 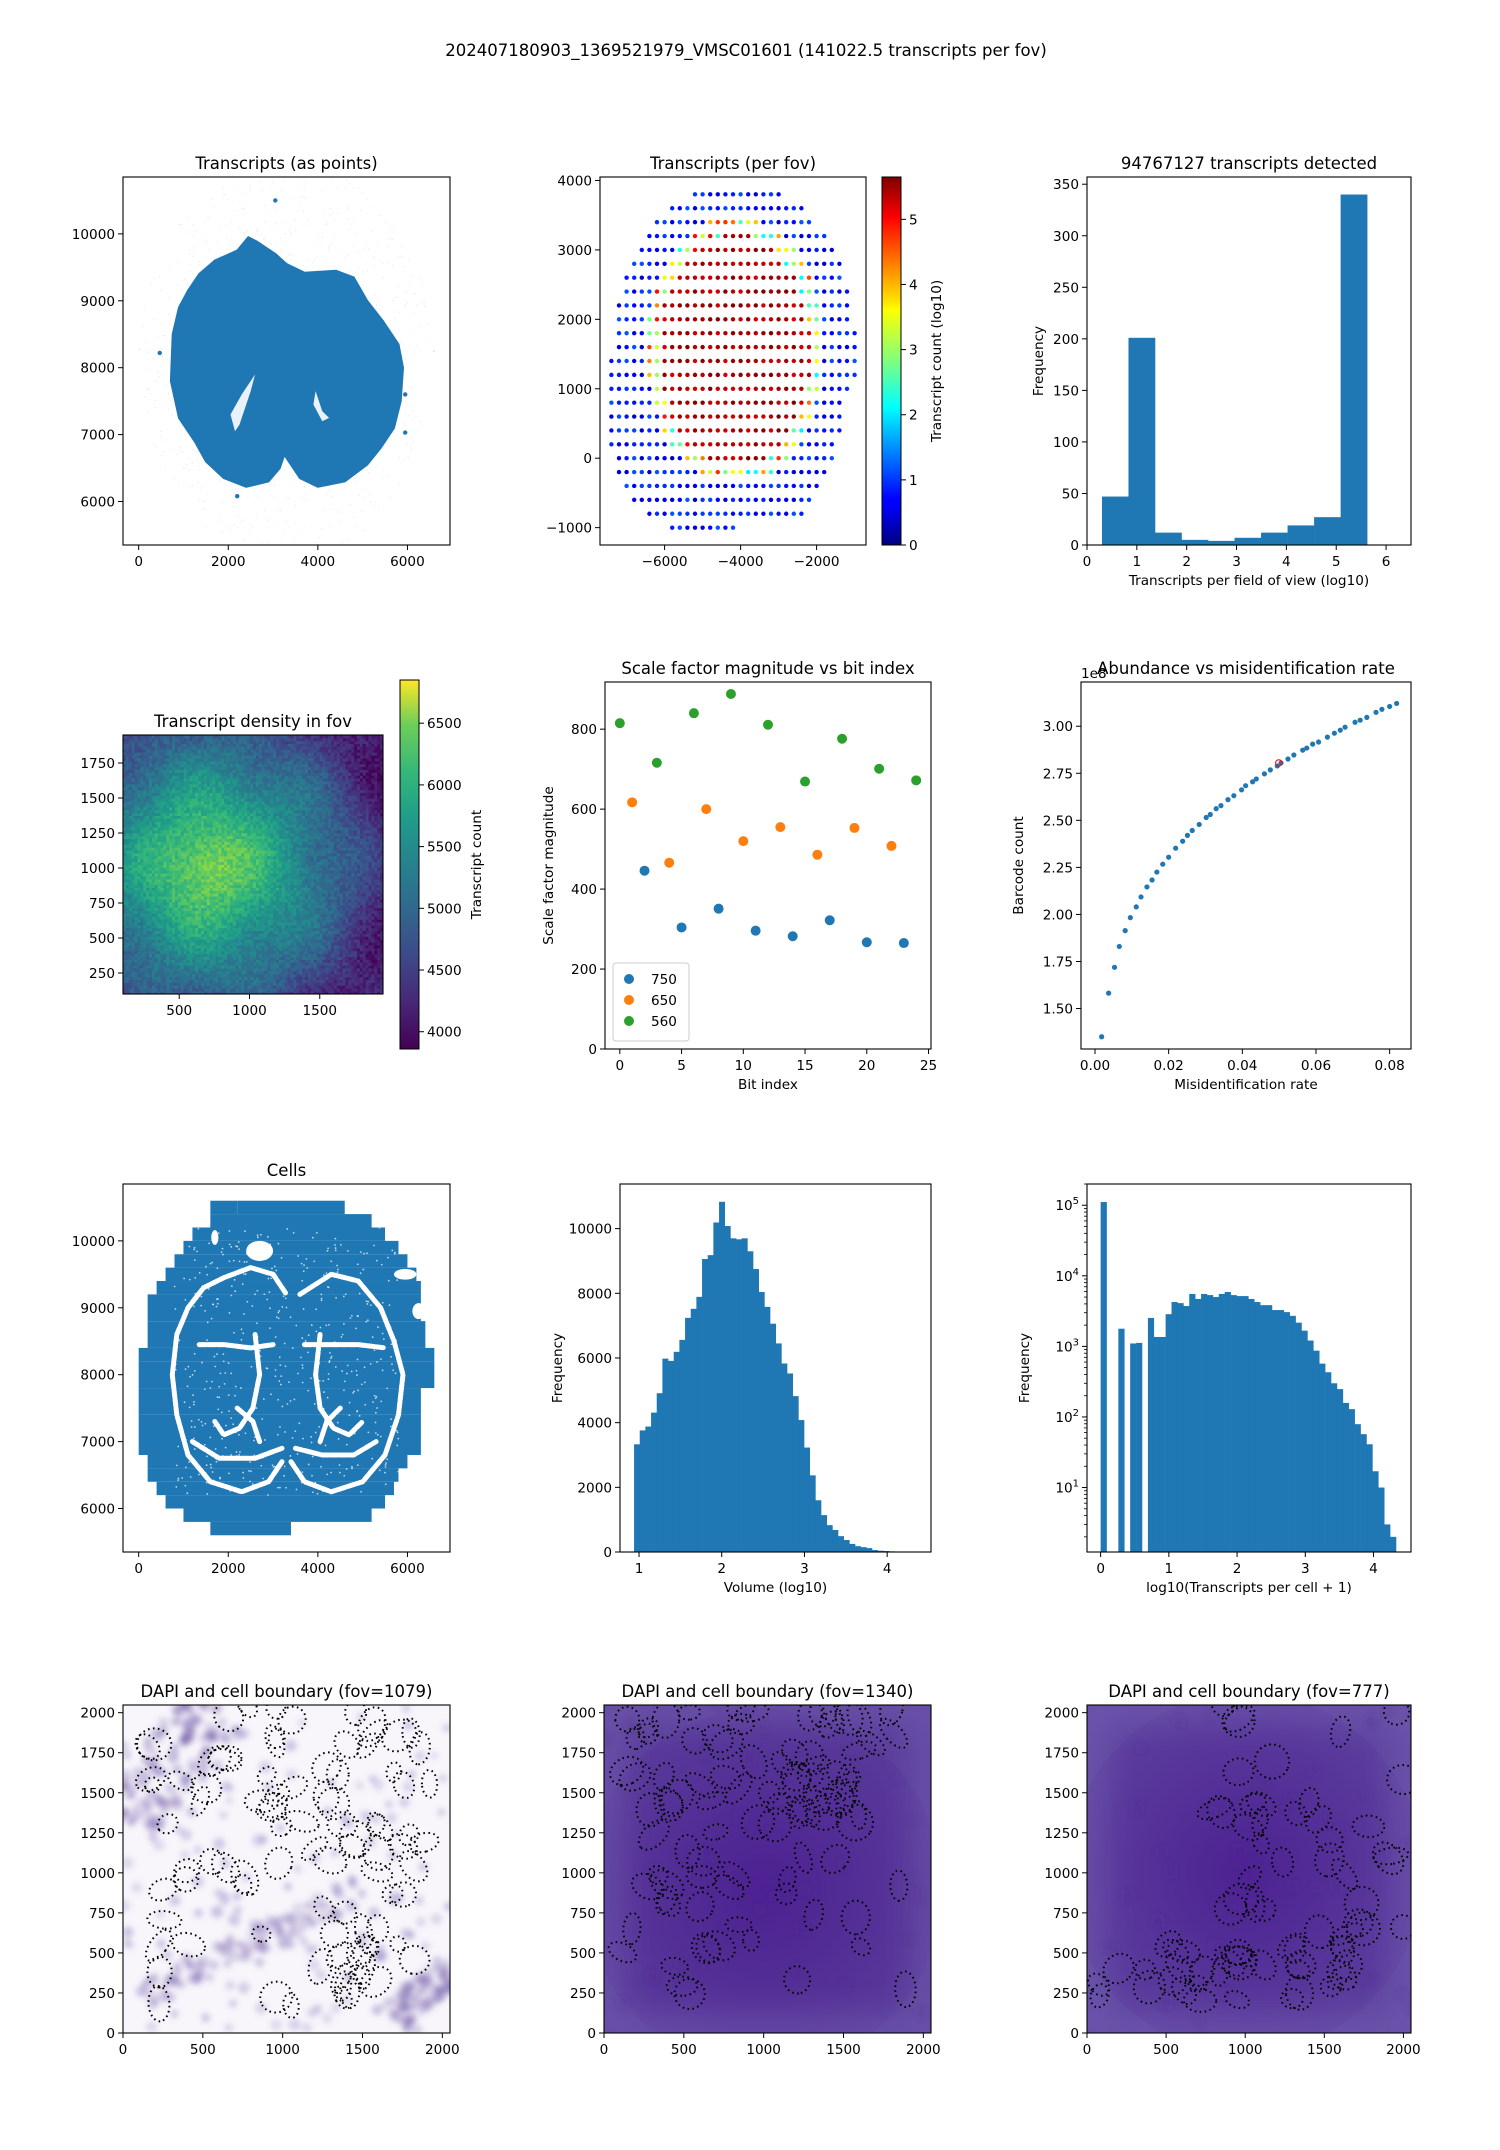 I want to click on histogram-bar, so click(x=1248, y=541).